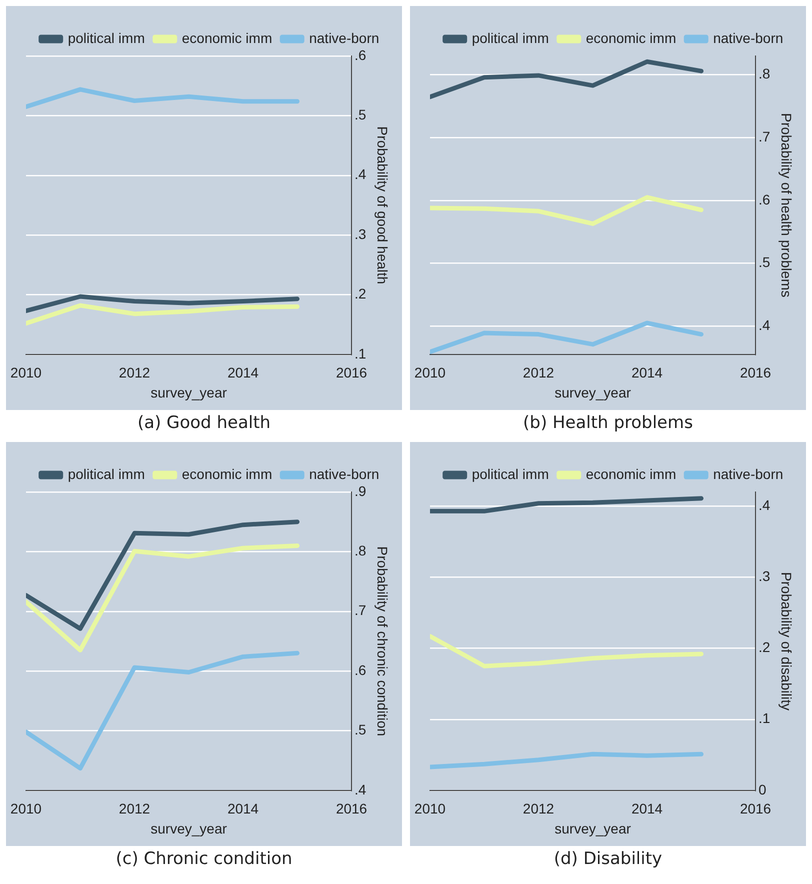 The image size is (812, 884). Describe the element at coordinates (786, 641) in the screenshot. I see `y-axis-title: Probability of disability` at that location.